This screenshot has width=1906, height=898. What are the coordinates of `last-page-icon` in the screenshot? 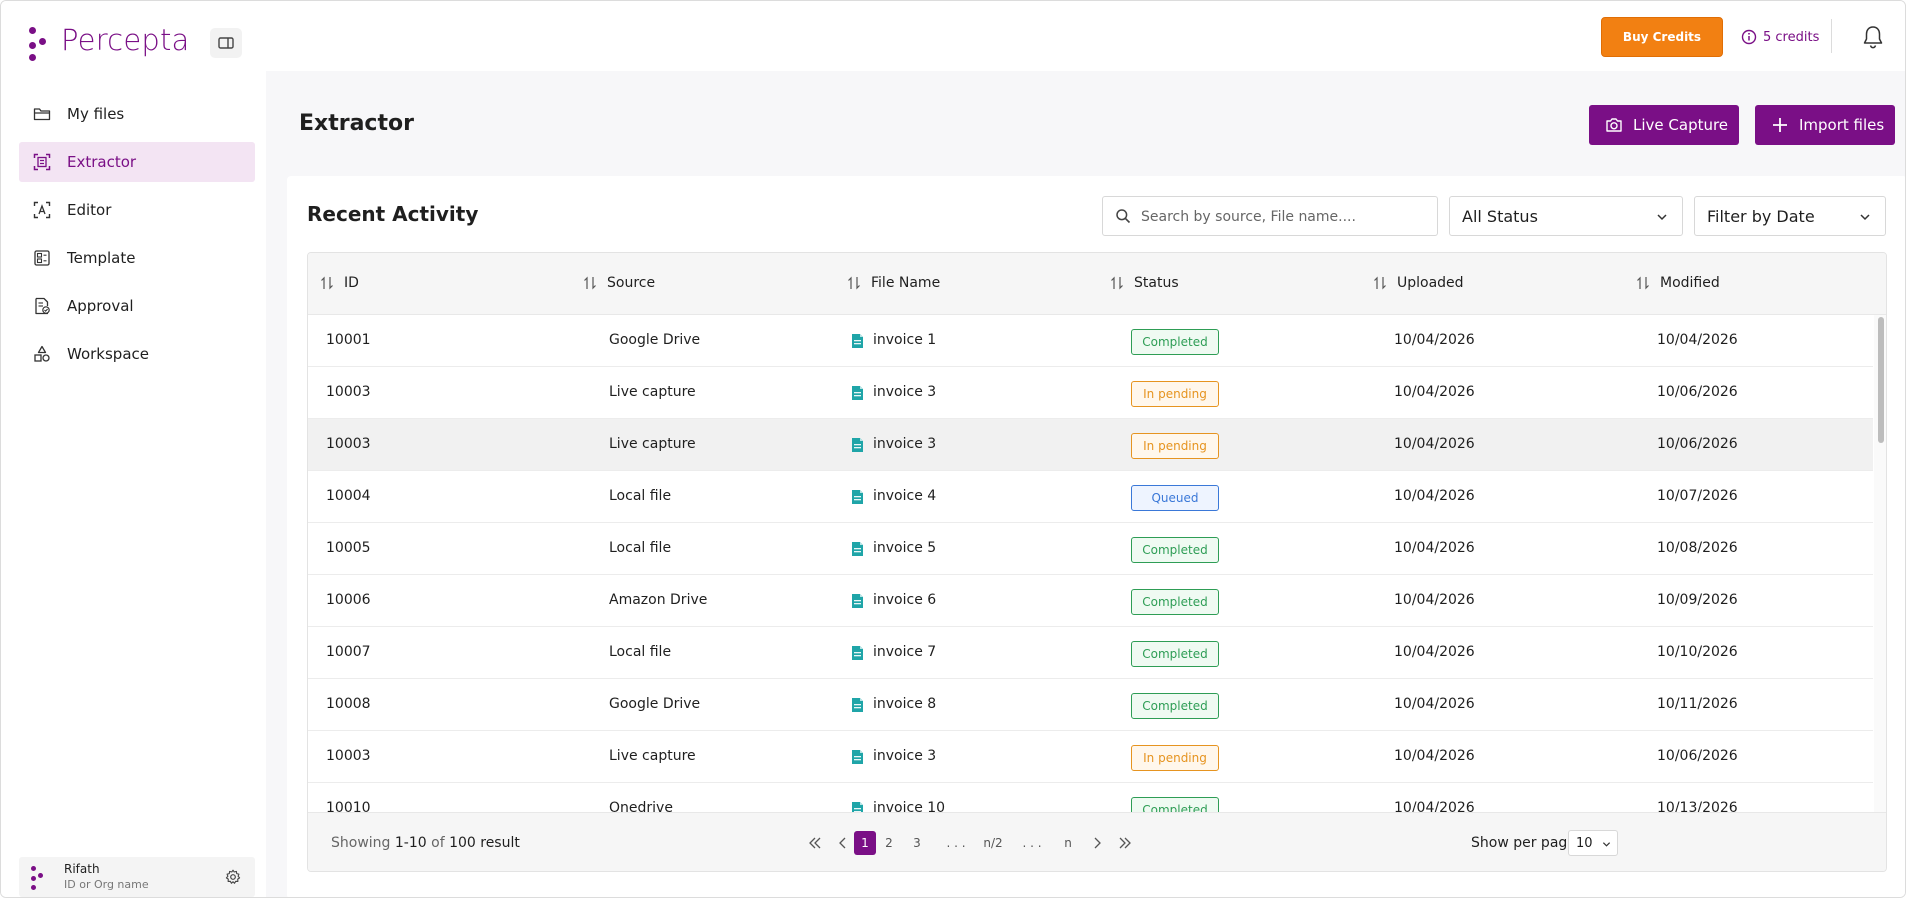 It's located at (1125, 843).